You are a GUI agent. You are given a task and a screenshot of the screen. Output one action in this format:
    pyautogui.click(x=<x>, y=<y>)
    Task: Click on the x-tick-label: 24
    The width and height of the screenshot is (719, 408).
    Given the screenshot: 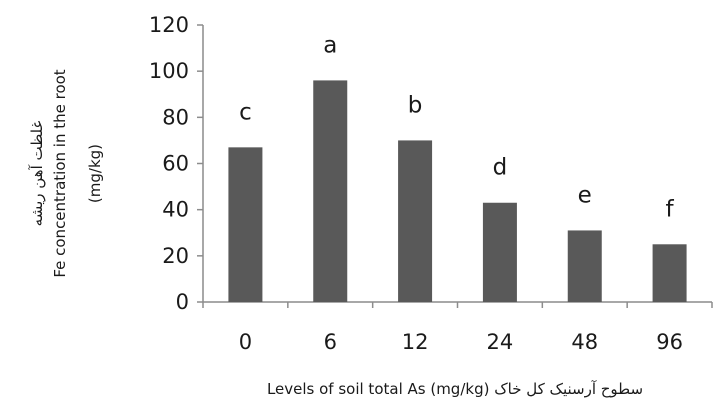 What is the action you would take?
    pyautogui.click(x=500, y=342)
    